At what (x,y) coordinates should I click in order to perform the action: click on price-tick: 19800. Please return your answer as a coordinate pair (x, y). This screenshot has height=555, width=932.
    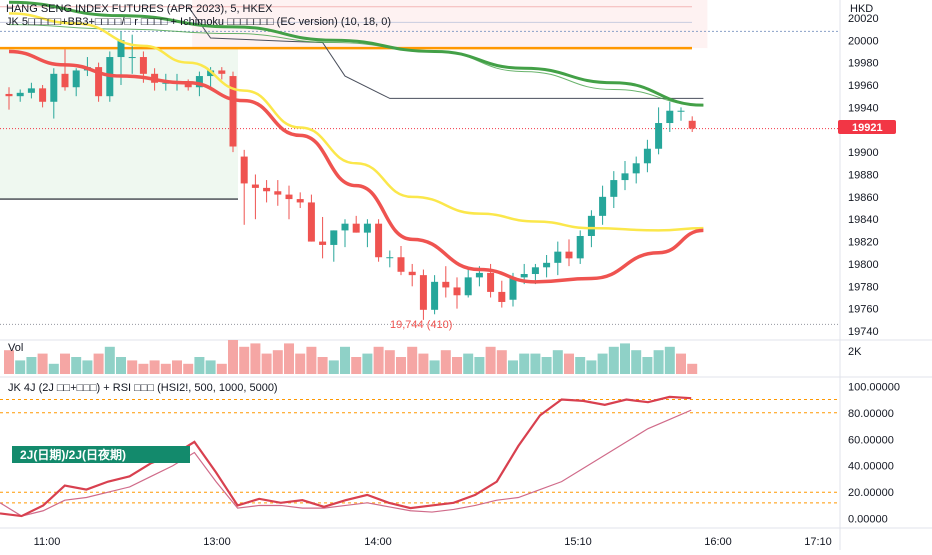
    Looking at the image, I should click on (863, 265).